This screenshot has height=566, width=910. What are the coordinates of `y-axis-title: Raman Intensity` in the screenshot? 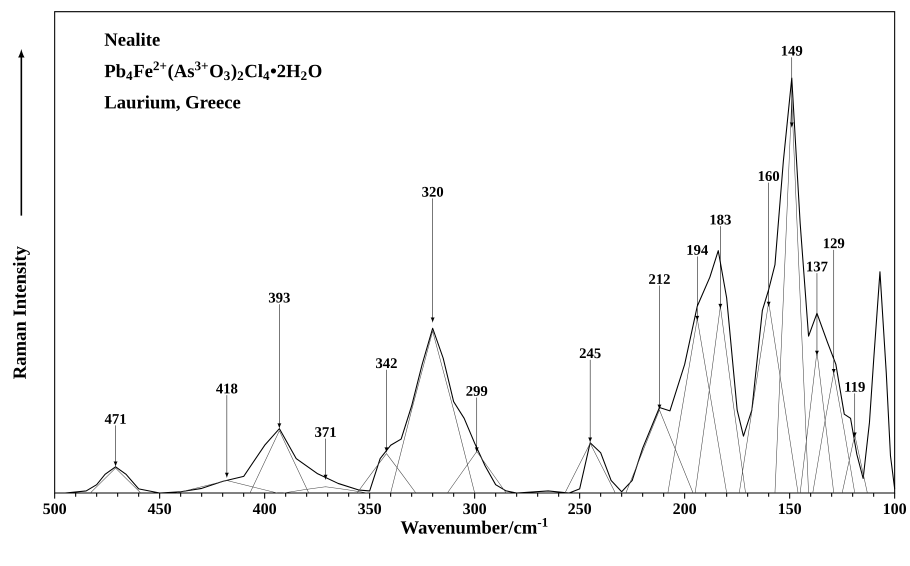 It's located at (21, 312).